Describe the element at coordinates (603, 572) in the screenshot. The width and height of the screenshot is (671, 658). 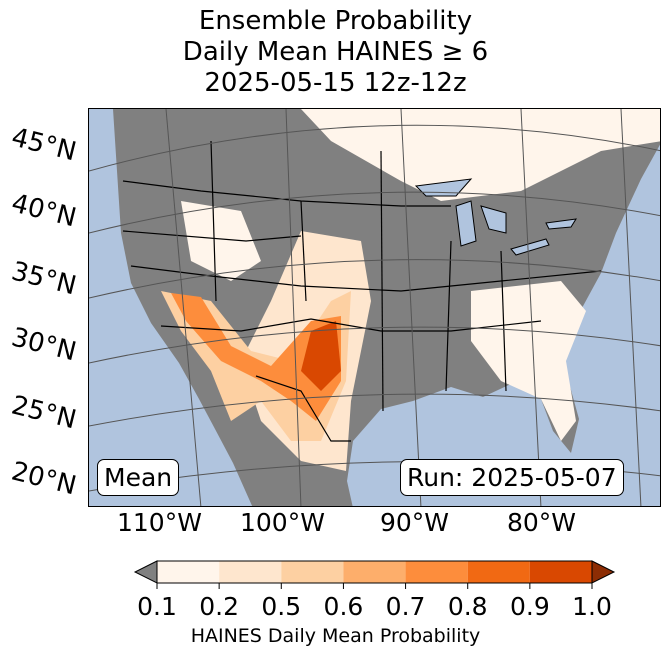
I see `colorbar-over` at that location.